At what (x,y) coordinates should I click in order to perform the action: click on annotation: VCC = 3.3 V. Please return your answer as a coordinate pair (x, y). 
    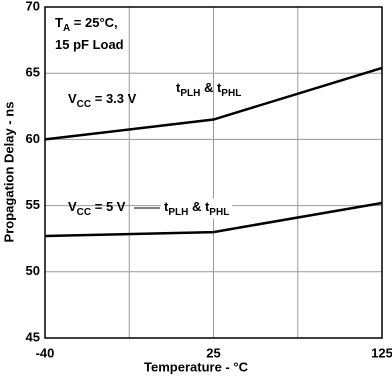
    Looking at the image, I should click on (102, 100).